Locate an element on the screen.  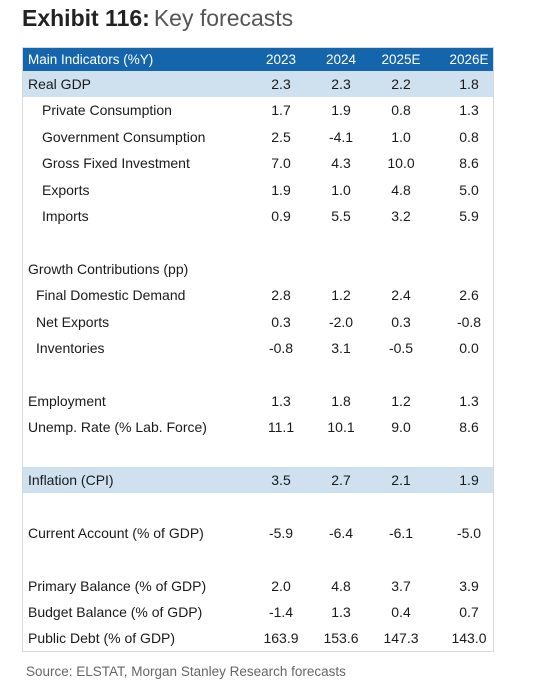
row-label: Real GDP is located at coordinates (60, 84).